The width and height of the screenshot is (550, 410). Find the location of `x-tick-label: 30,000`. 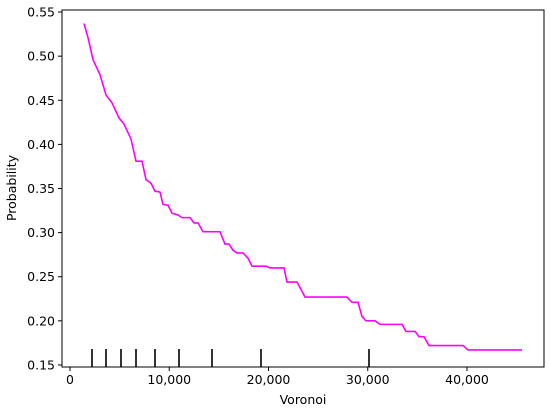

x-tick-label: 30,000 is located at coordinates (368, 379).